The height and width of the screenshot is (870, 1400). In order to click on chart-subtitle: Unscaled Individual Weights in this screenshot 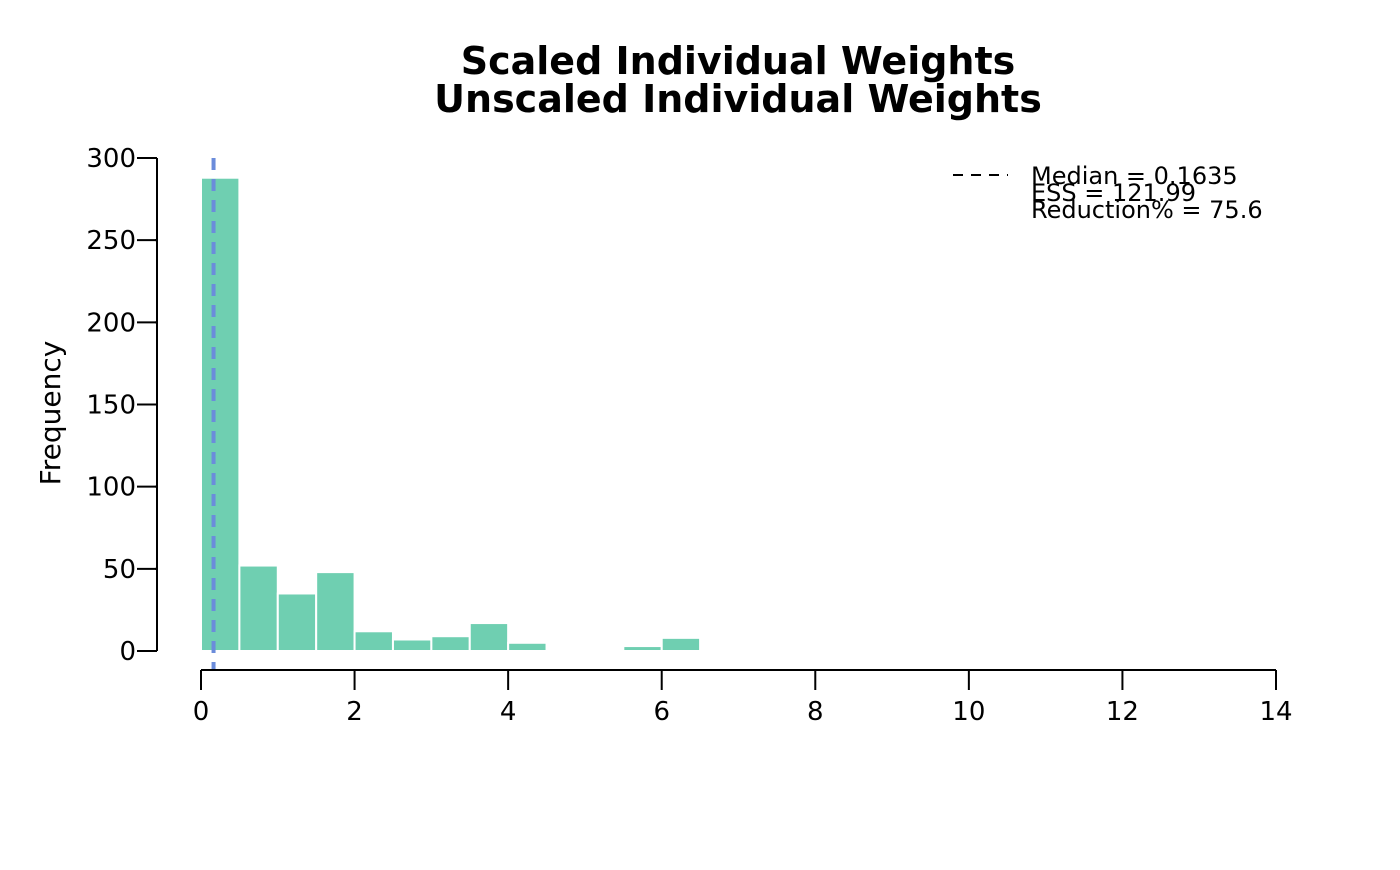, I will do `click(738, 99)`.